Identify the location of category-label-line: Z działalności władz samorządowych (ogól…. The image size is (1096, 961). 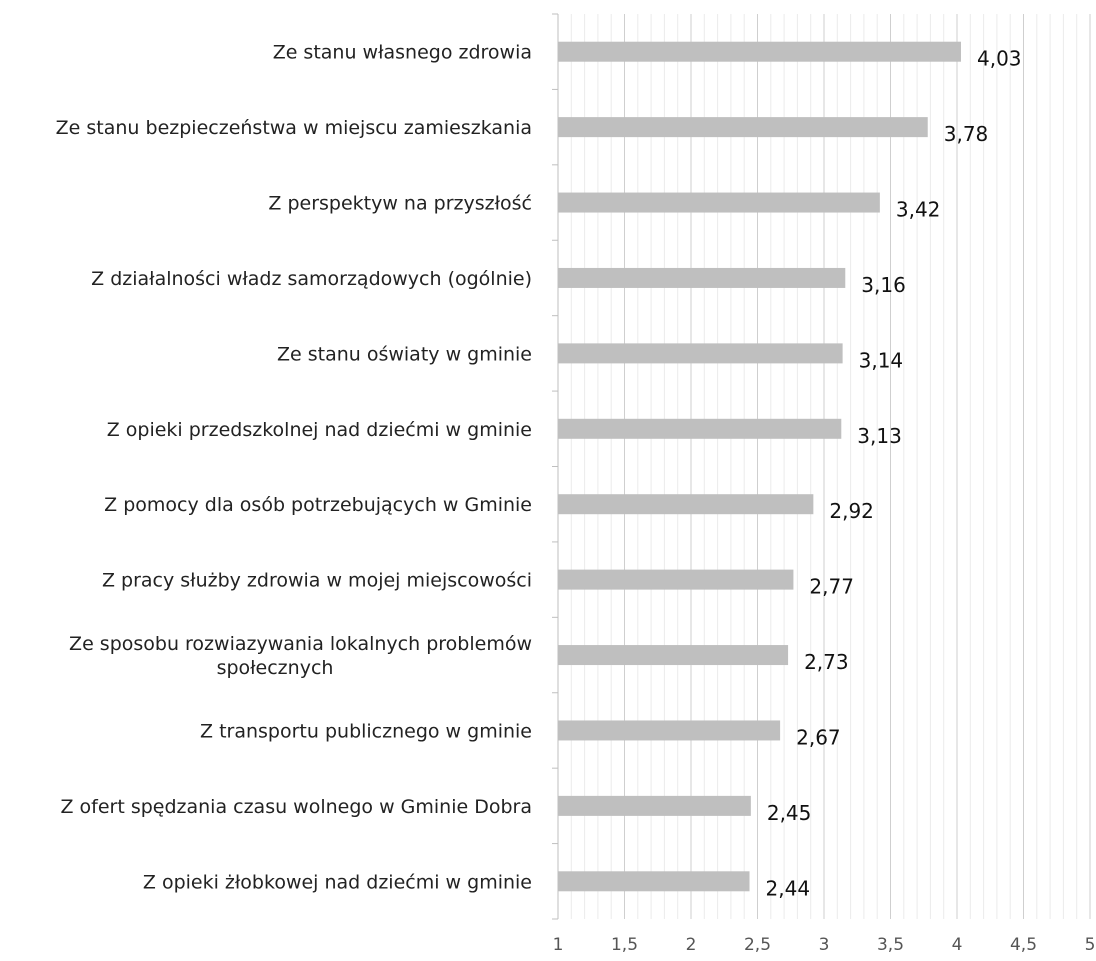
(311, 279).